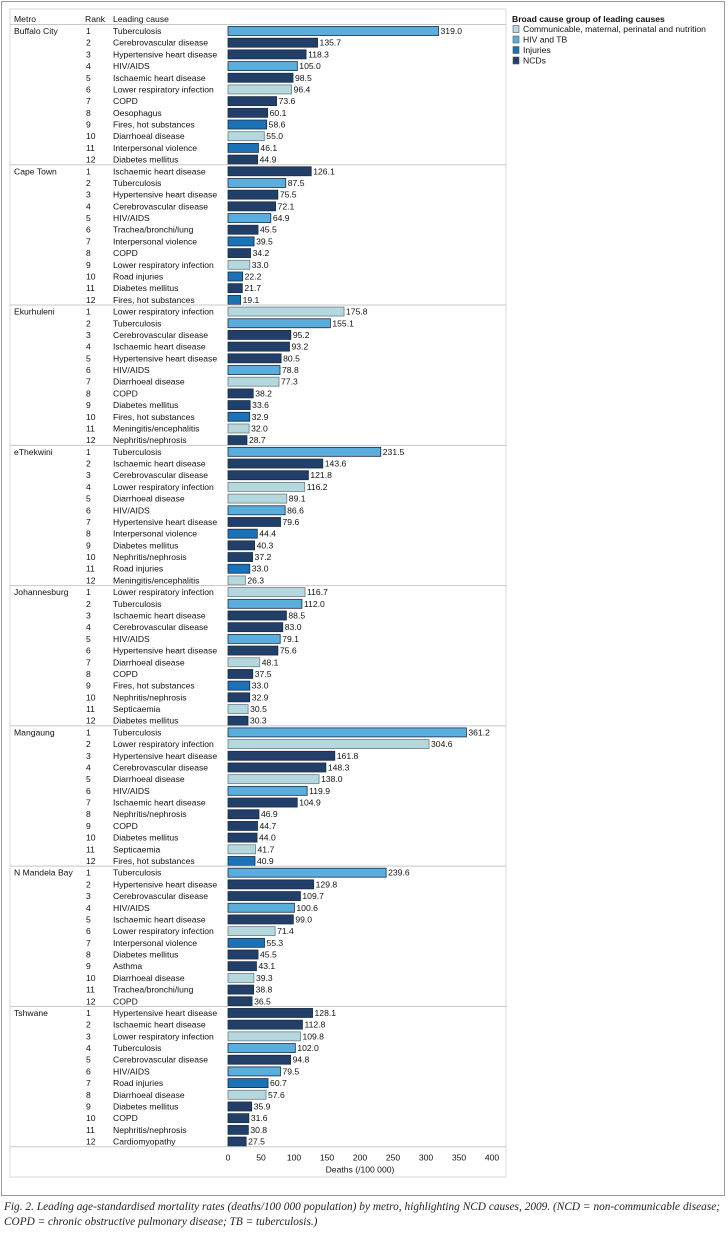 Image resolution: width=728 pixels, height=1236 pixels. I want to click on rank-label: 2, so click(88, 604).